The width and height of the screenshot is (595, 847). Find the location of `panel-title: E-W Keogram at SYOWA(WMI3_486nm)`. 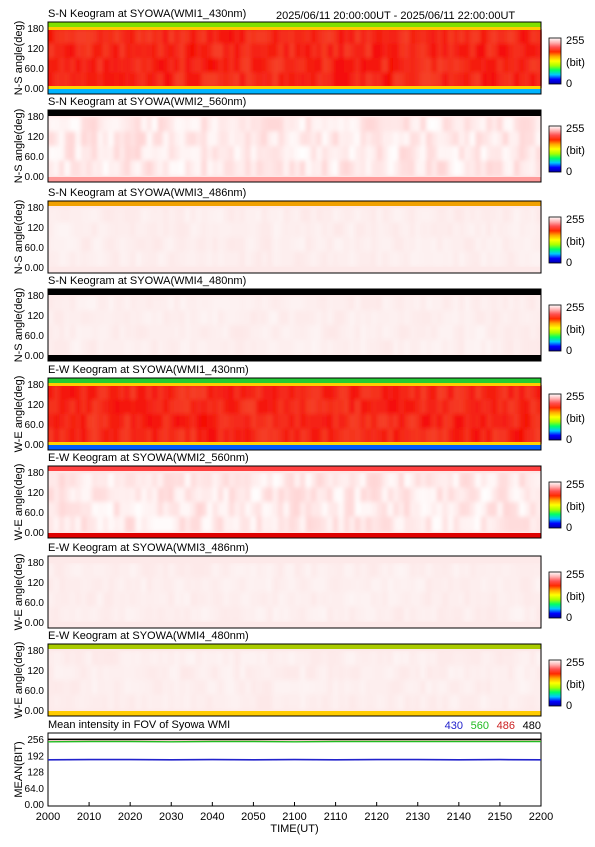

panel-title: E-W Keogram at SYOWA(WMI3_486nm) is located at coordinates (148, 548).